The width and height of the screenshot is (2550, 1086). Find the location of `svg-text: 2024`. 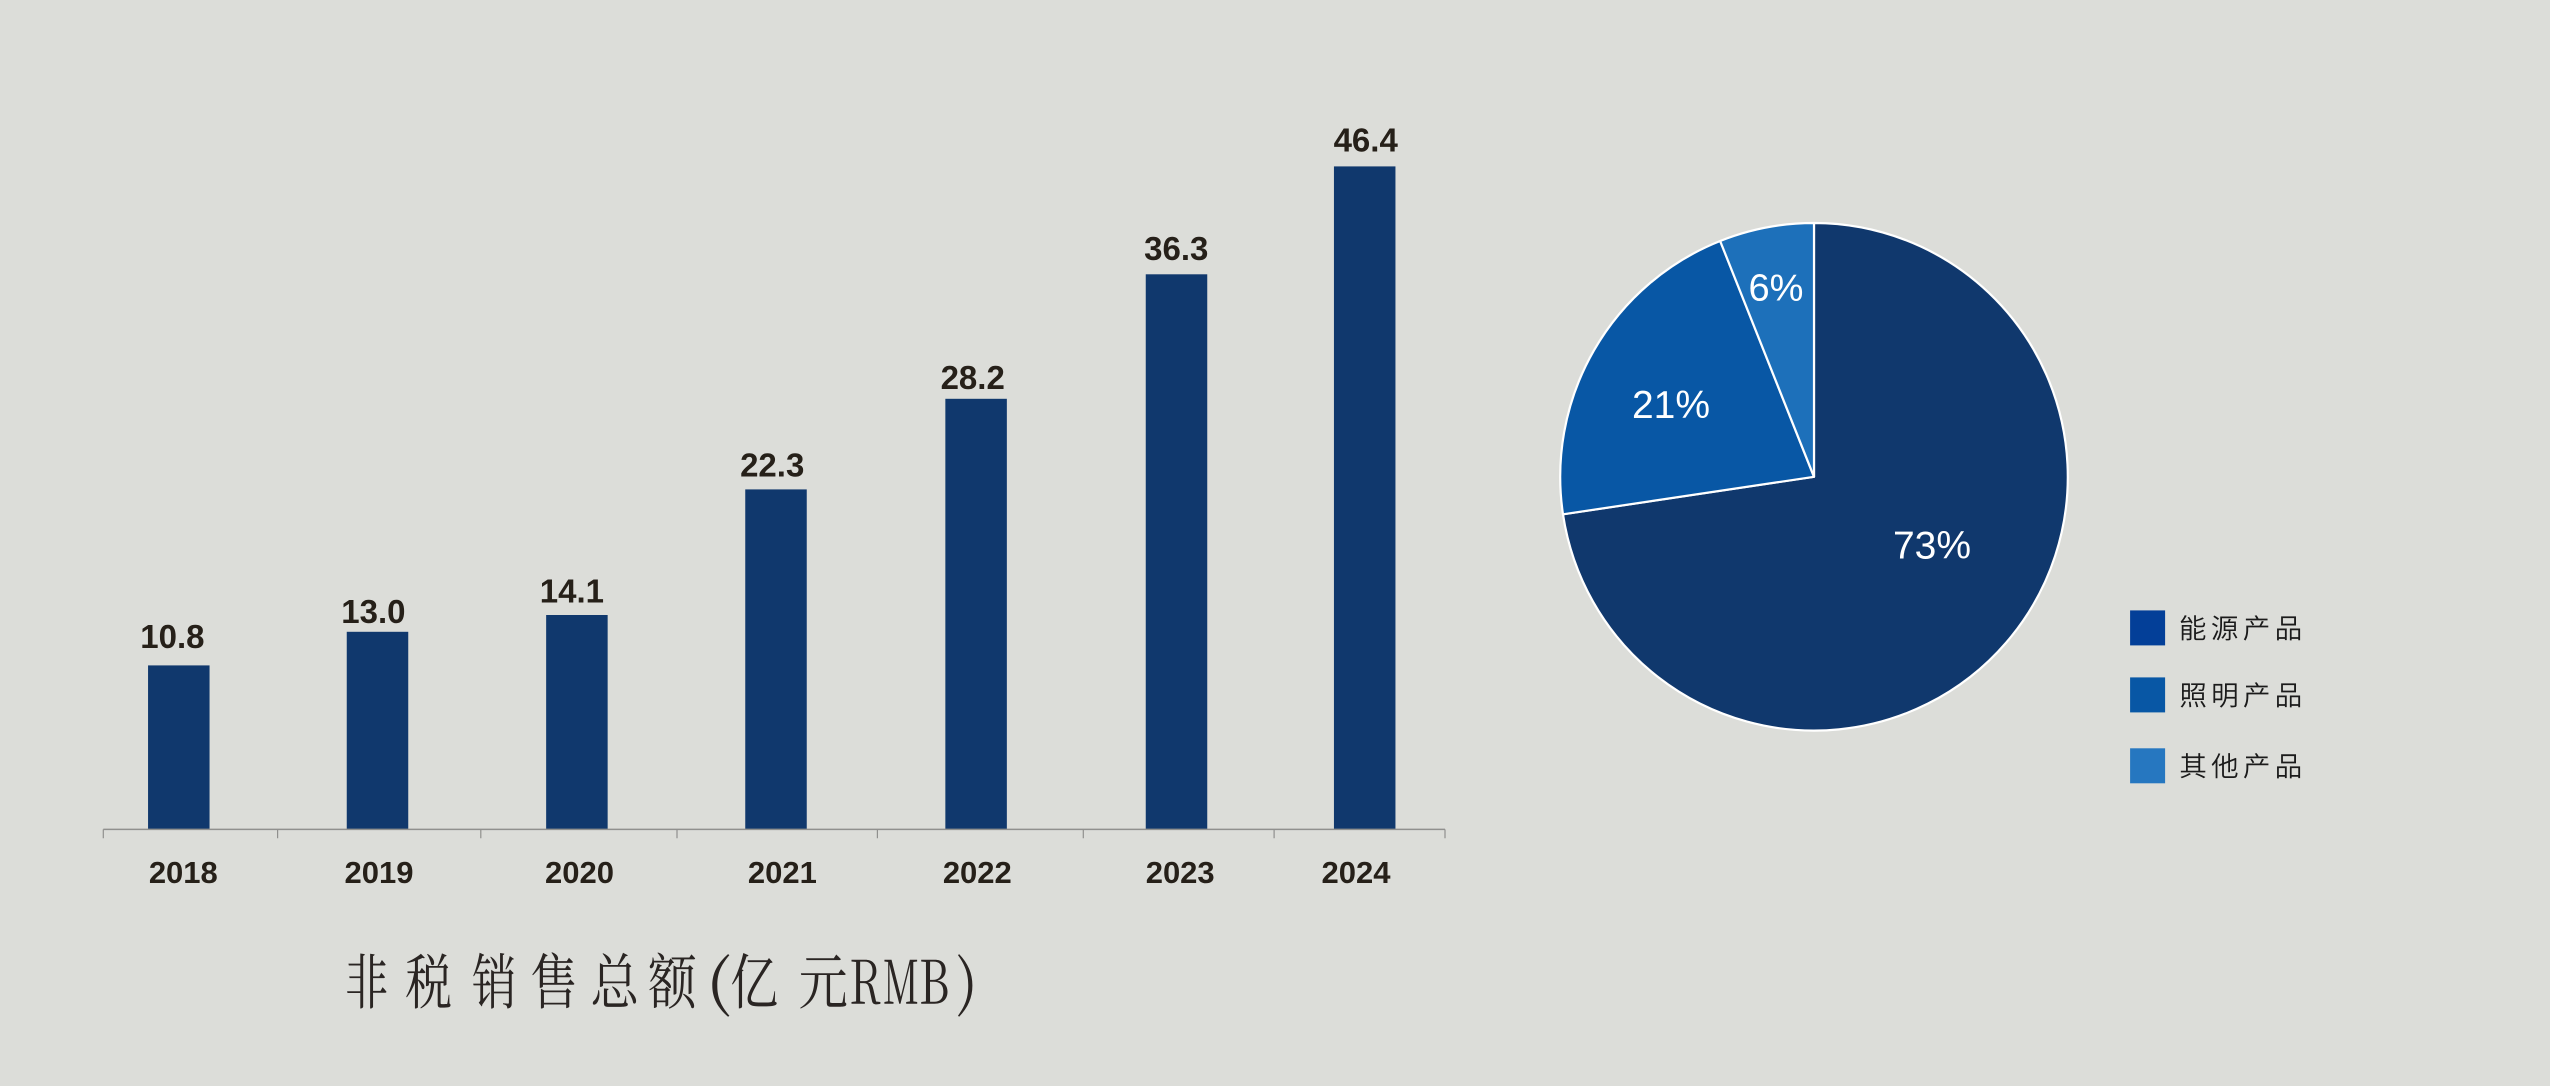

svg-text: 2024 is located at coordinates (1357, 872).